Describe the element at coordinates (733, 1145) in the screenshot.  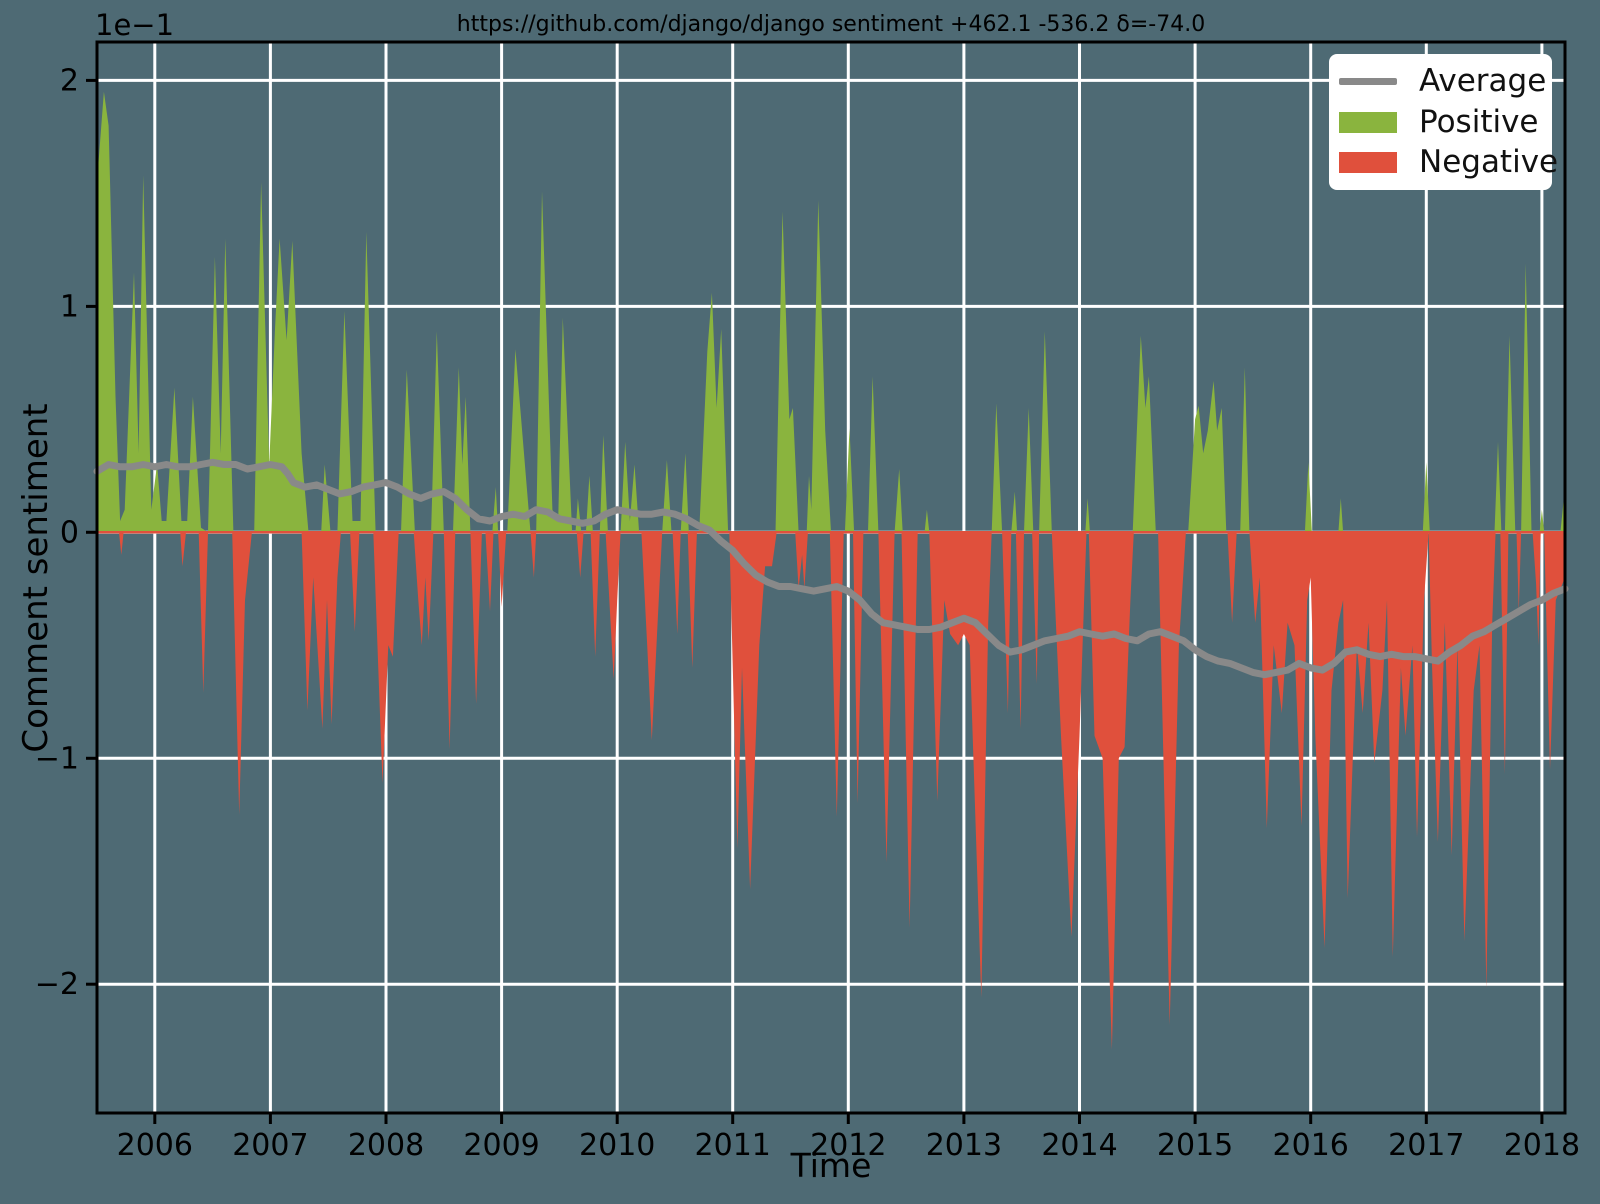
I see `x-tick-label: 2011` at that location.